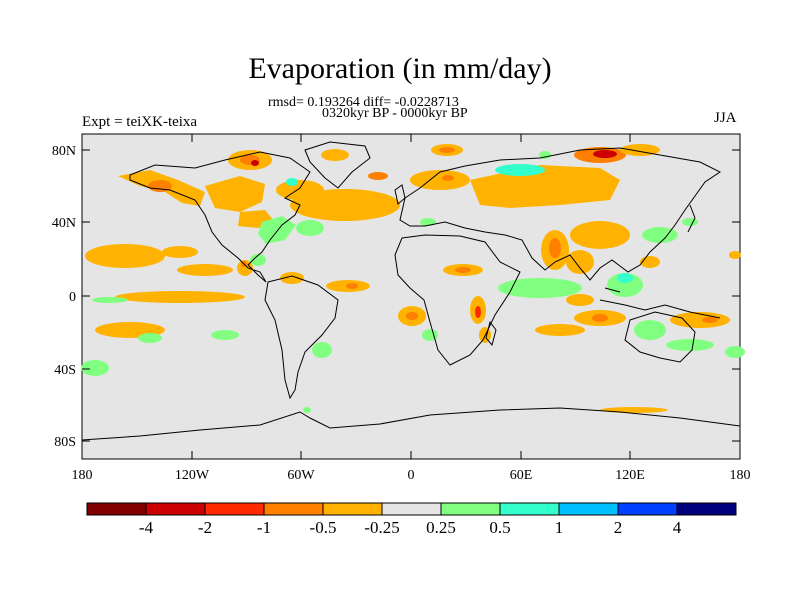 Image resolution: width=800 pixels, height=600 pixels. What do you see at coordinates (72, 297) in the screenshot?
I see `lat-label: 0` at bounding box center [72, 297].